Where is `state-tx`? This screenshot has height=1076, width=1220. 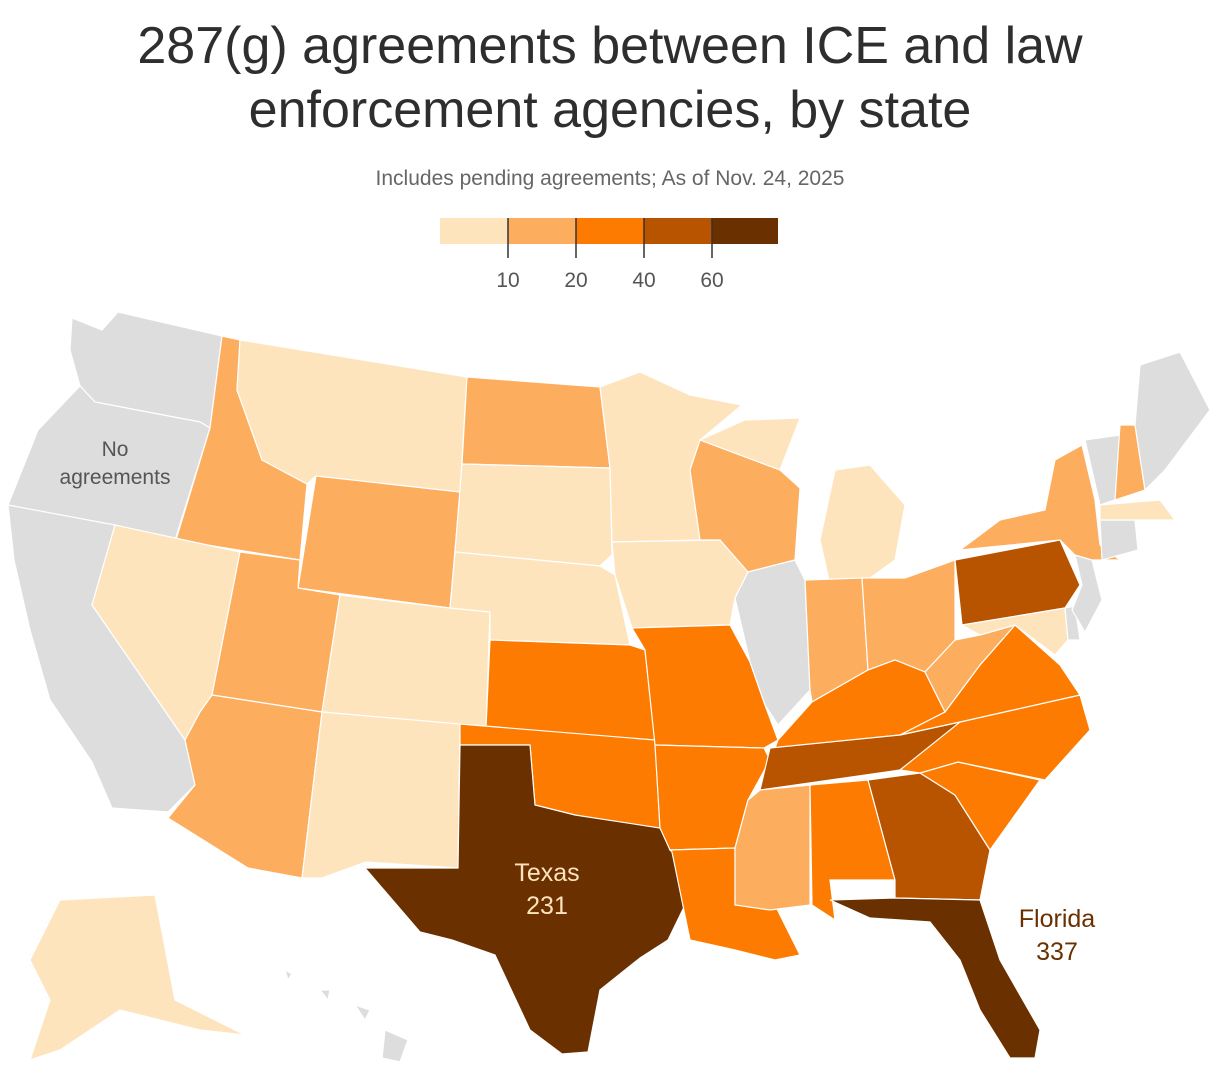
state-tx is located at coordinates (524, 899).